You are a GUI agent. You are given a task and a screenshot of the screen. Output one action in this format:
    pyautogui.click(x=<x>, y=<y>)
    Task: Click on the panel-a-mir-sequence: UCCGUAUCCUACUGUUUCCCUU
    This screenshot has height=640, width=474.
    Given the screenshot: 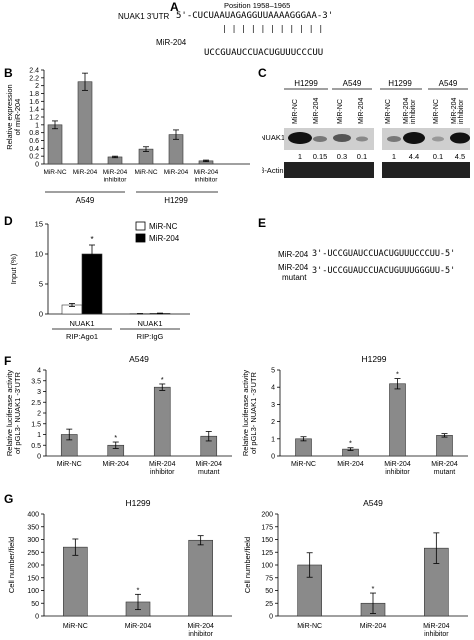 What is the action you would take?
    pyautogui.click(x=264, y=53)
    